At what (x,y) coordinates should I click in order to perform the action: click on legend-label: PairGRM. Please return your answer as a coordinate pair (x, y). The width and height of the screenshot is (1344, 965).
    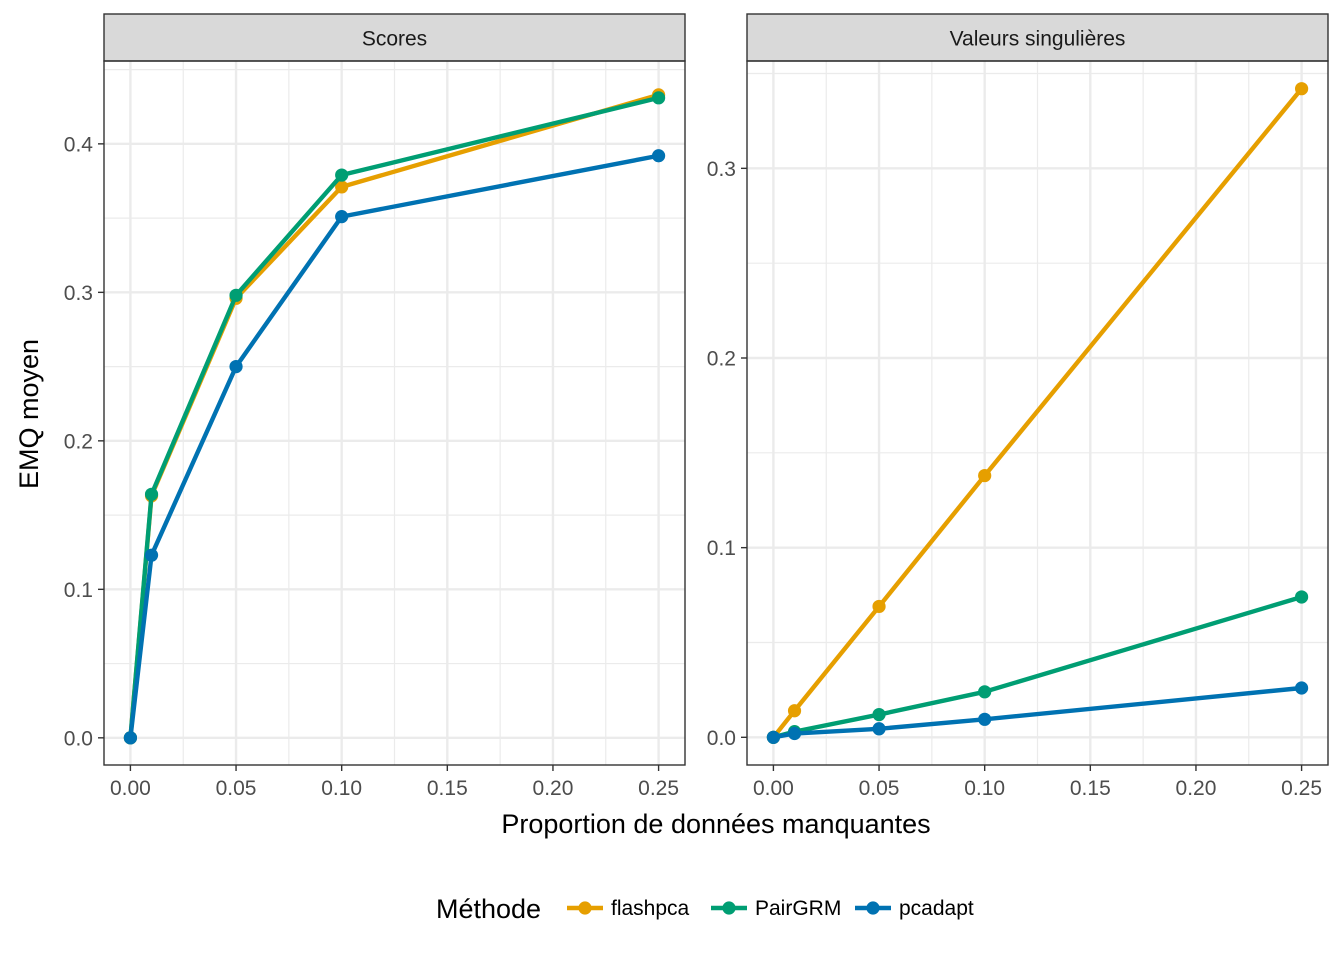
    Looking at the image, I should click on (798, 908).